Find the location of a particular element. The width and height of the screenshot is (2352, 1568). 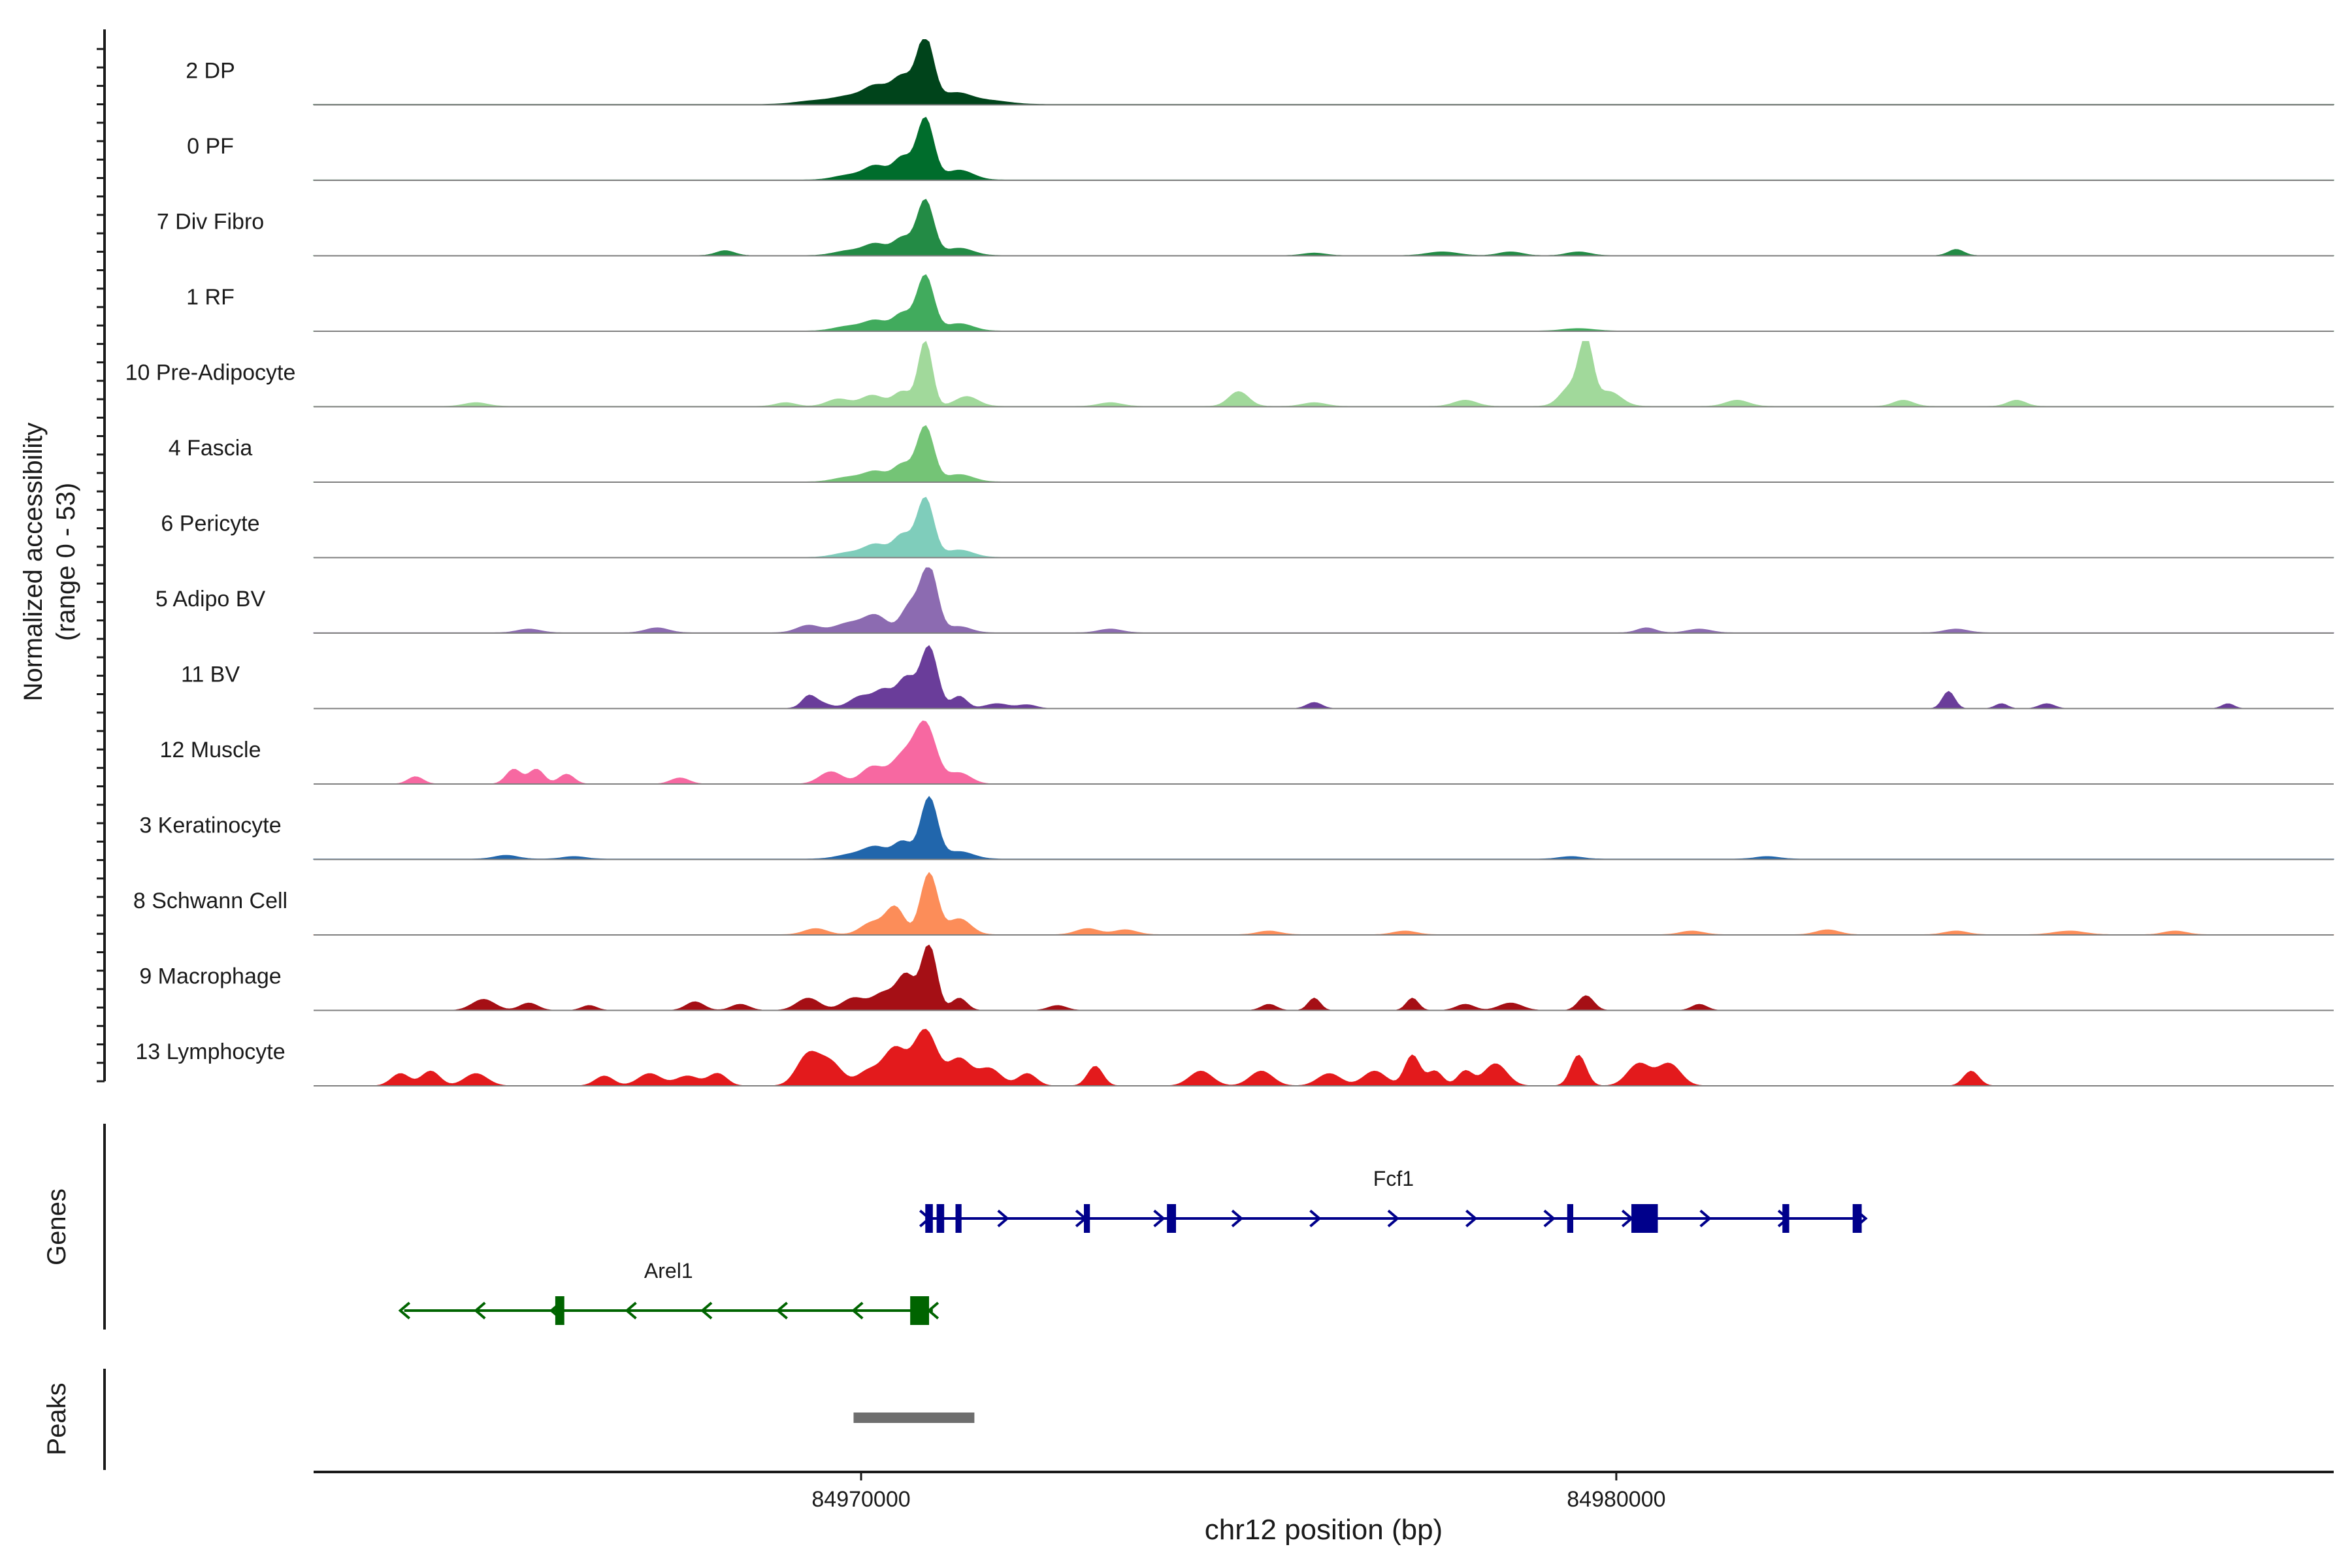

gene-label: Arel1 is located at coordinates (668, 1270).